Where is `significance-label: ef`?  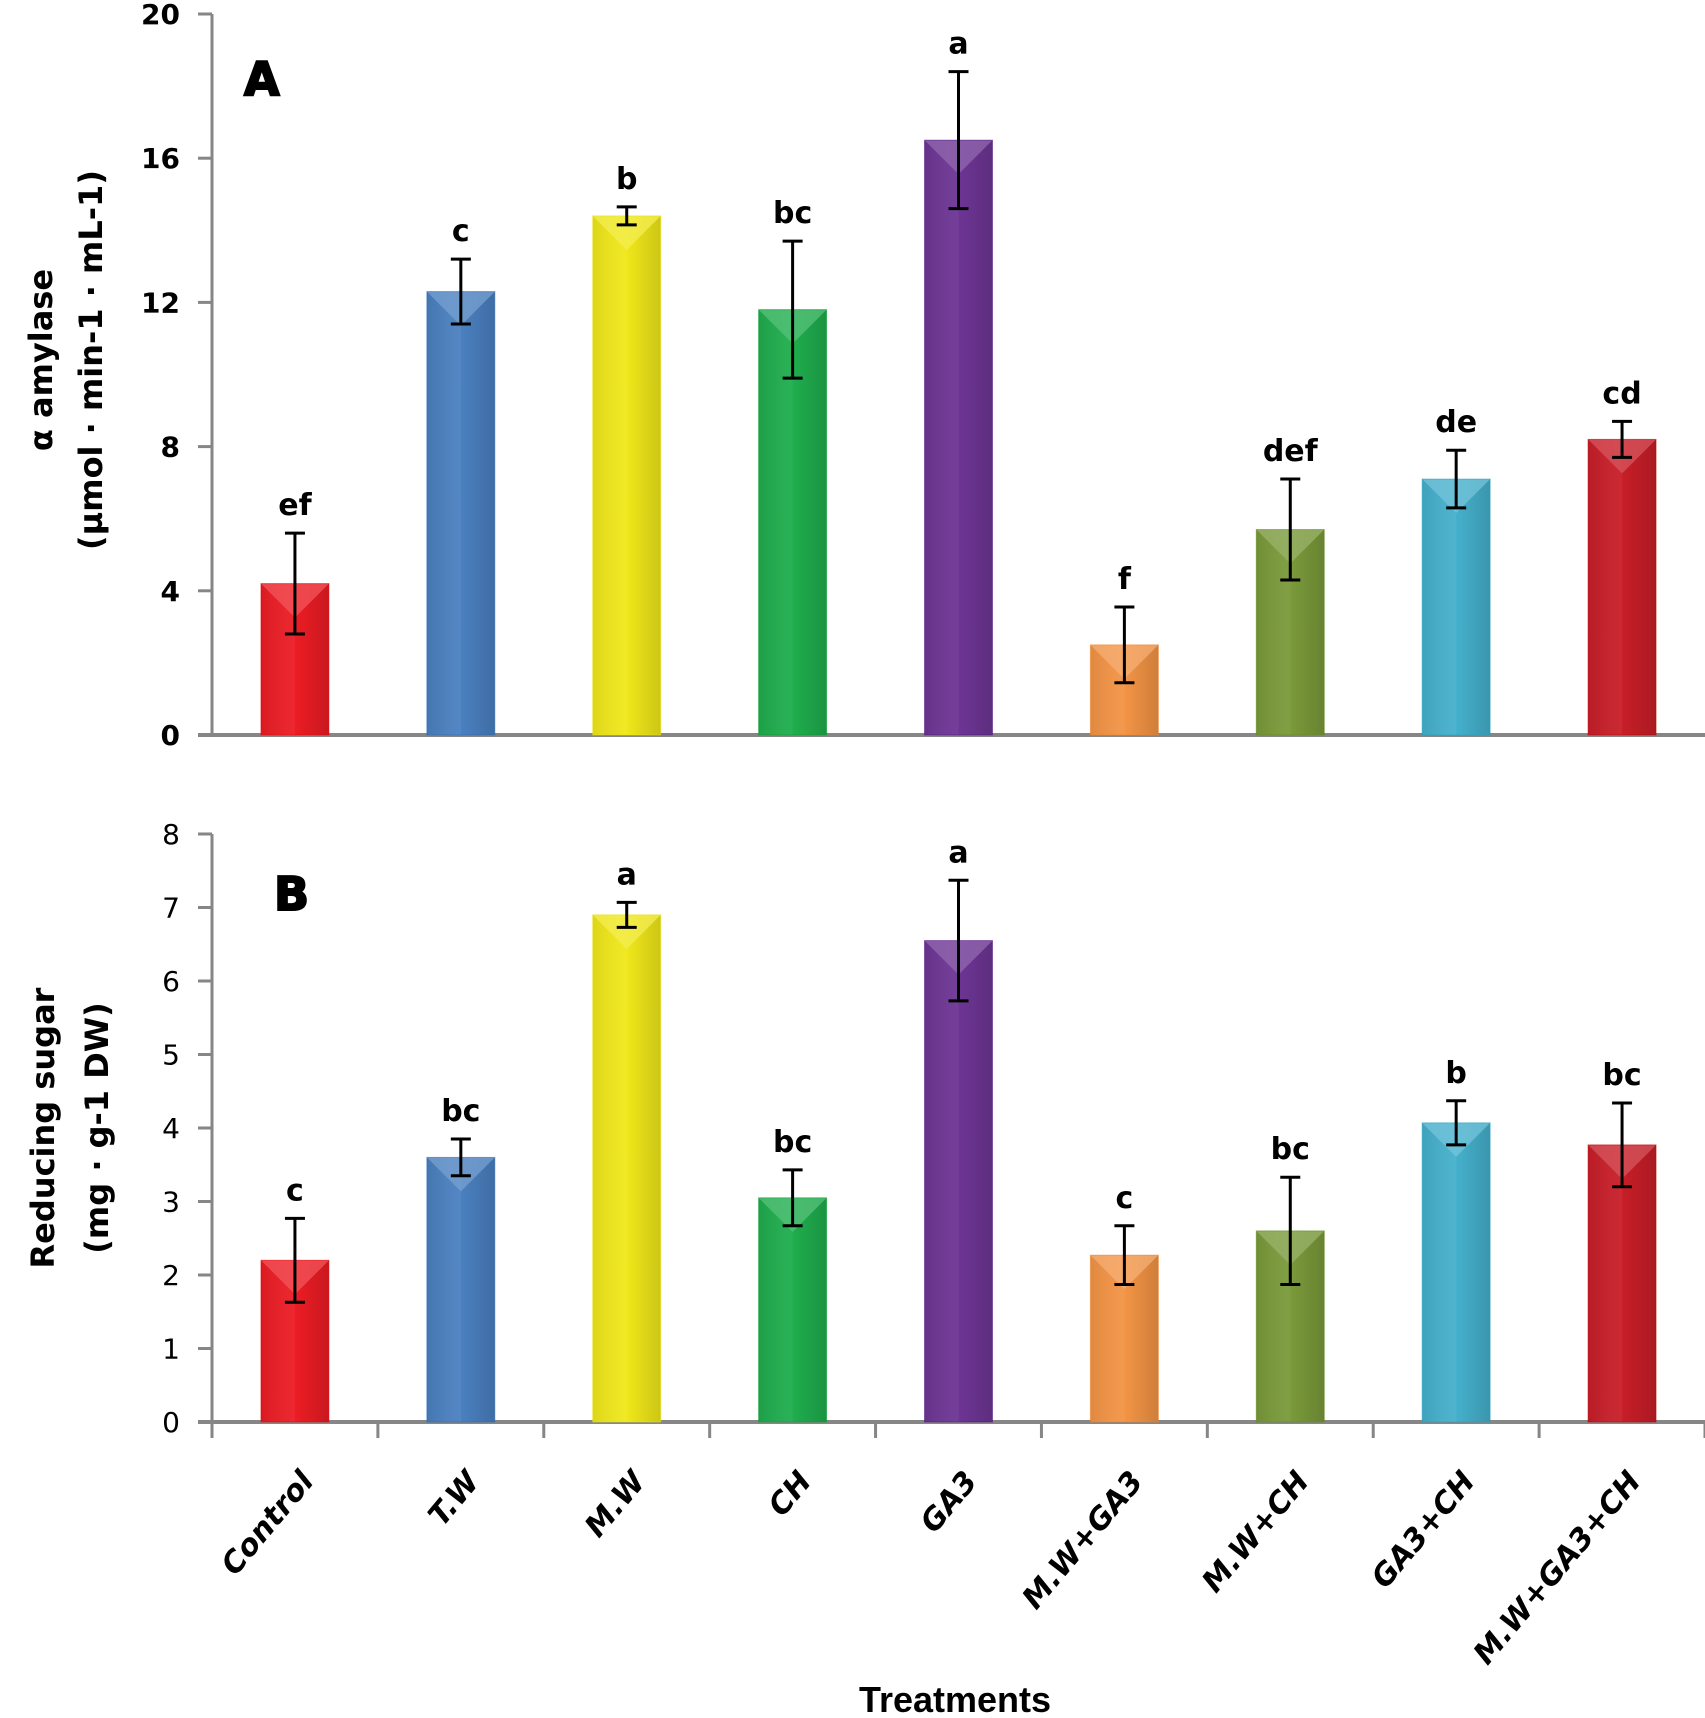
significance-label: ef is located at coordinates (295, 505).